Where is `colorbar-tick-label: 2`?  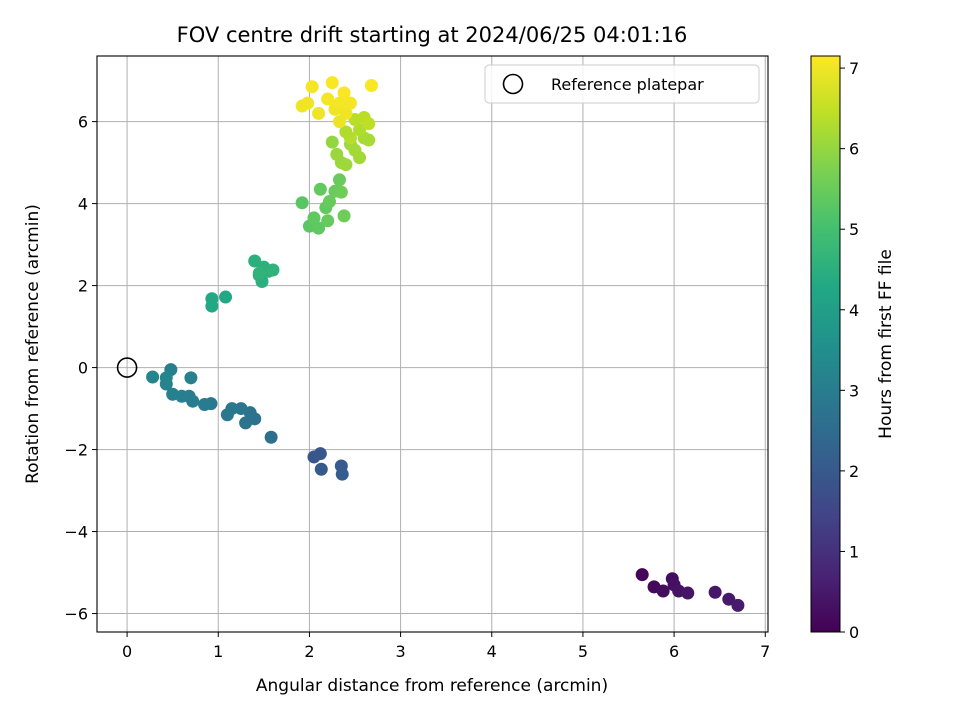 colorbar-tick-label: 2 is located at coordinates (854, 471).